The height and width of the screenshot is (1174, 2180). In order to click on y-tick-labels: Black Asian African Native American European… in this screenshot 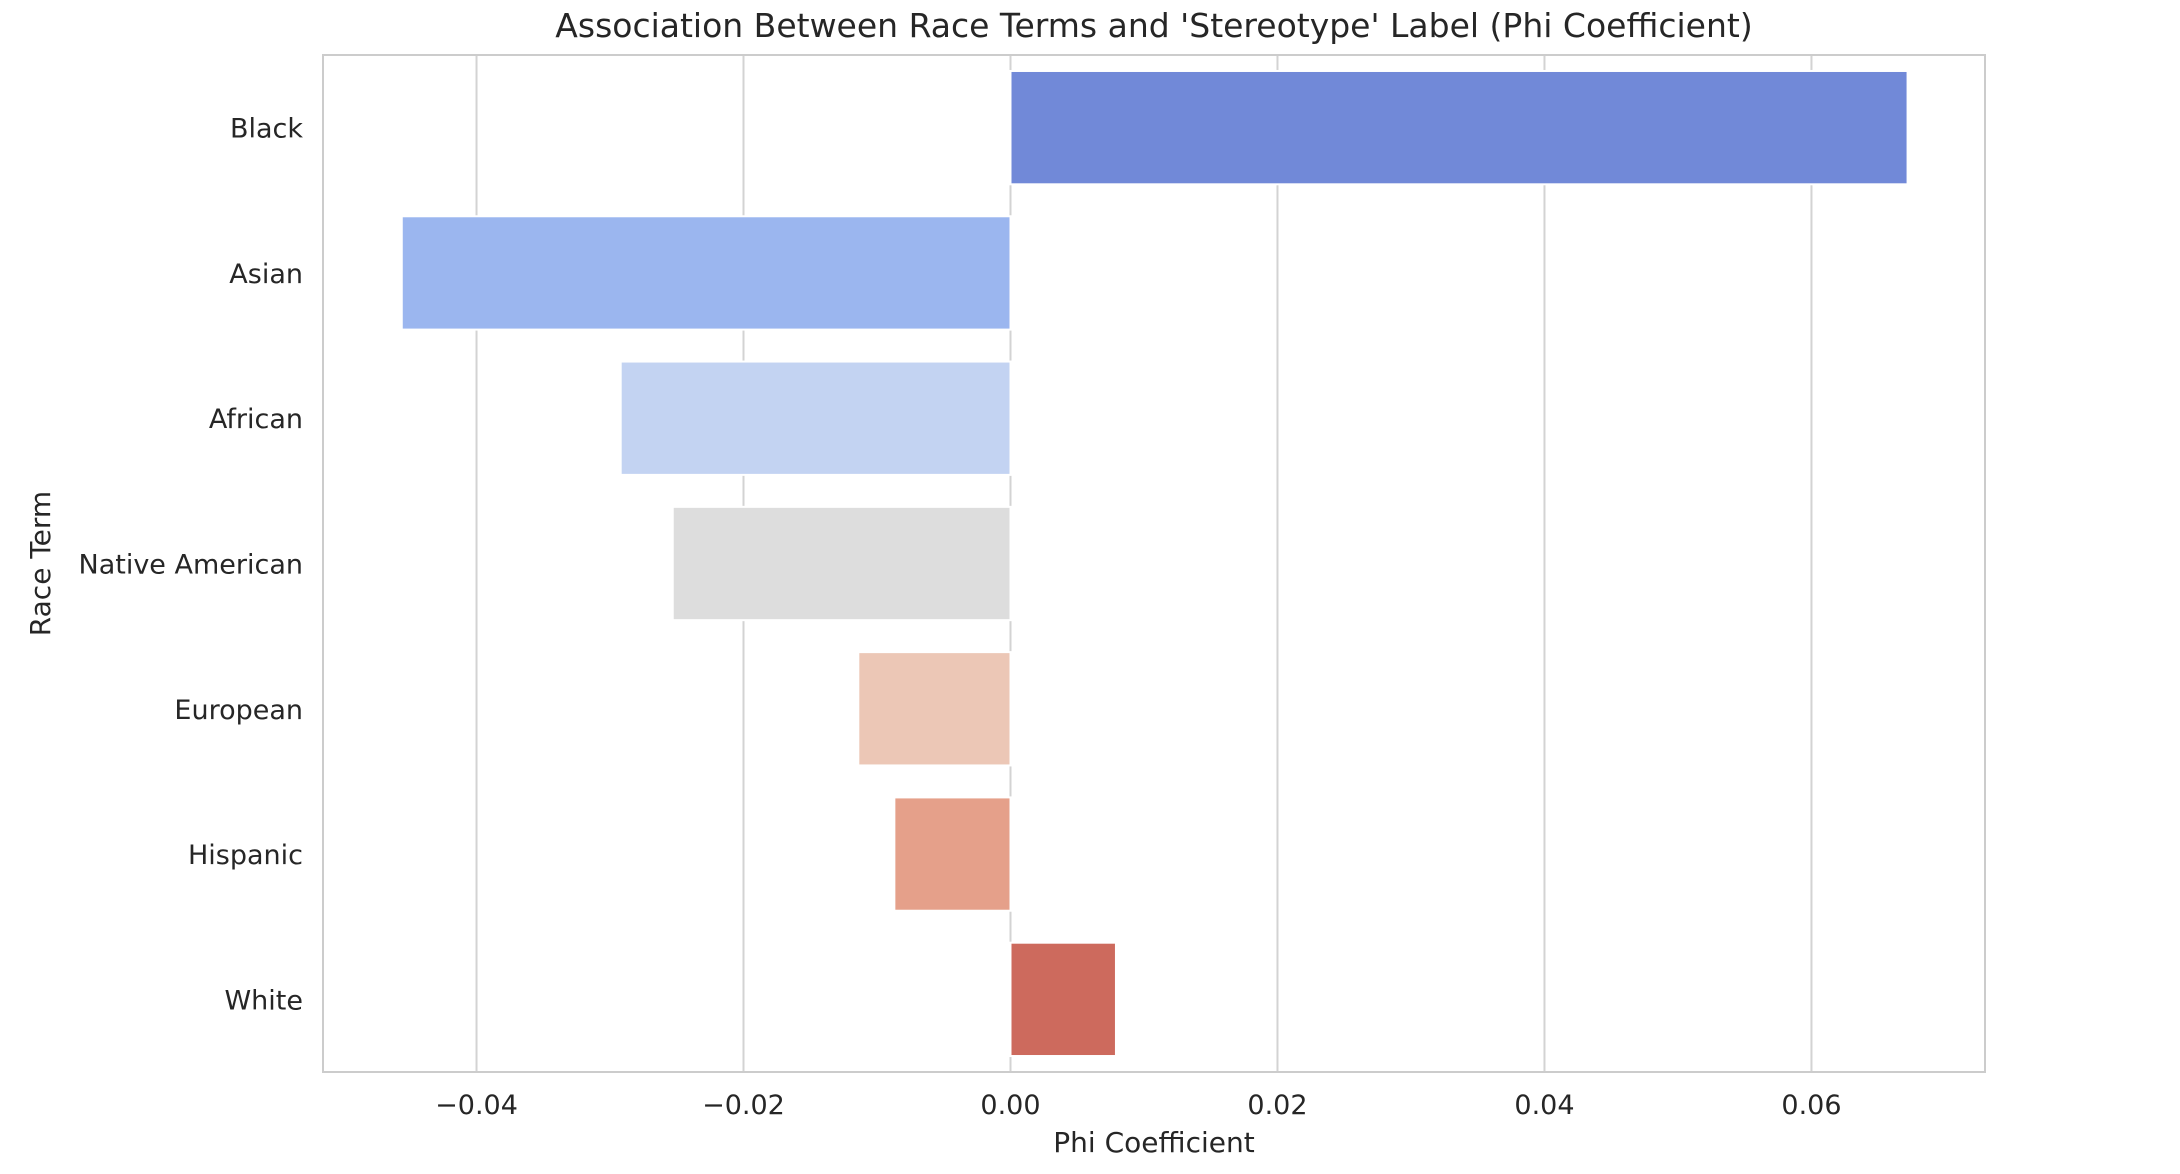, I will do `click(191, 565)`.